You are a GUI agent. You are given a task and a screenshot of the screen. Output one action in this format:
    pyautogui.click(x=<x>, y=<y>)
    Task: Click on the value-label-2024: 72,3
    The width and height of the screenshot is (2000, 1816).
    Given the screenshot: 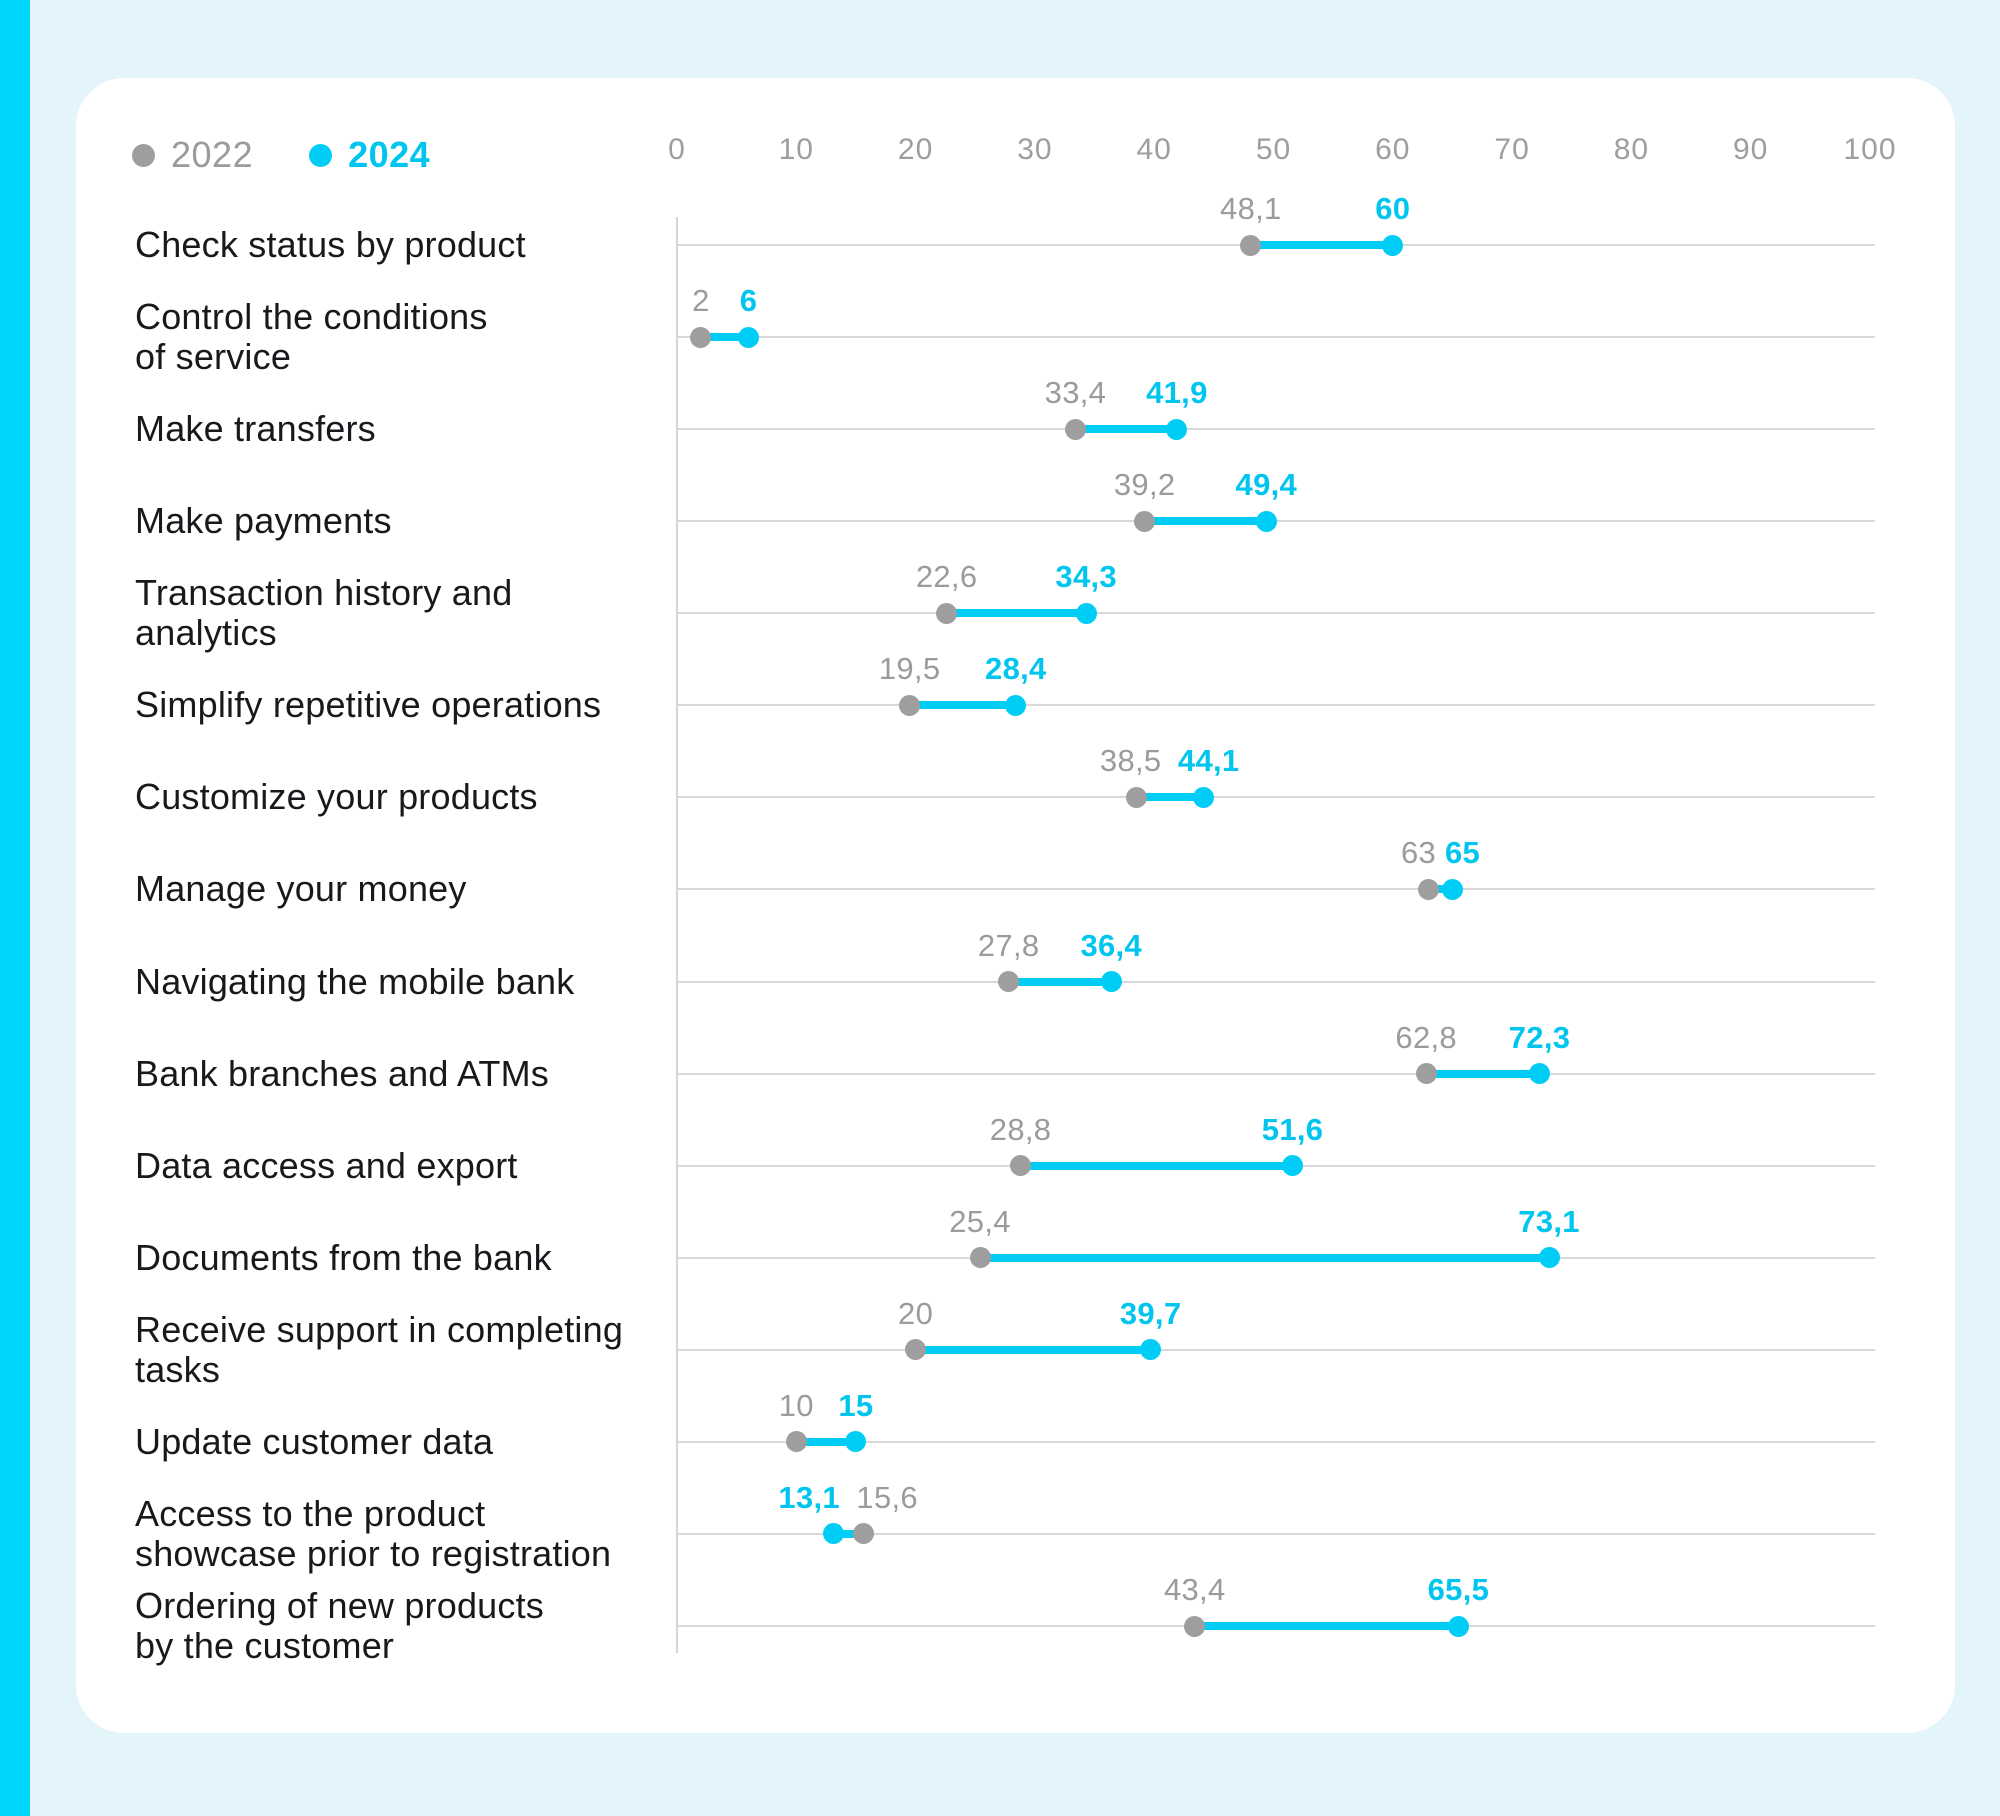 What is the action you would take?
    pyautogui.click(x=1539, y=1037)
    